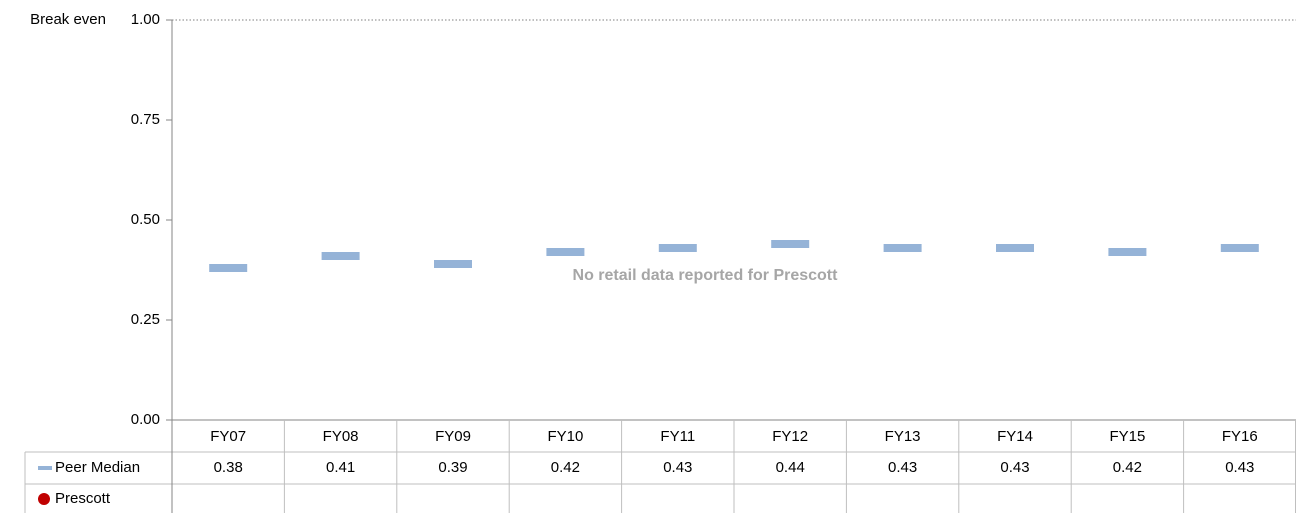 The width and height of the screenshot is (1296, 513). Describe the element at coordinates (453, 436) in the screenshot. I see `x-tick-label: FY09` at that location.